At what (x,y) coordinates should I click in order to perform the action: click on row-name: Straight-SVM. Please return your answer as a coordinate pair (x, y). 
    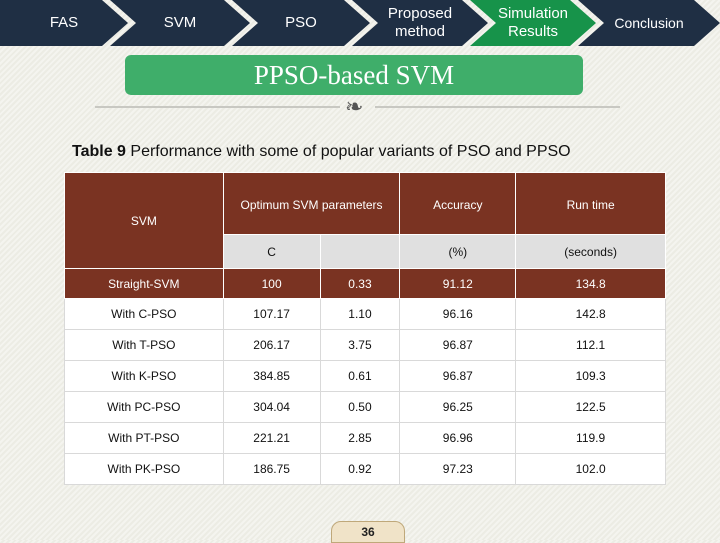
    Looking at the image, I should click on (144, 283).